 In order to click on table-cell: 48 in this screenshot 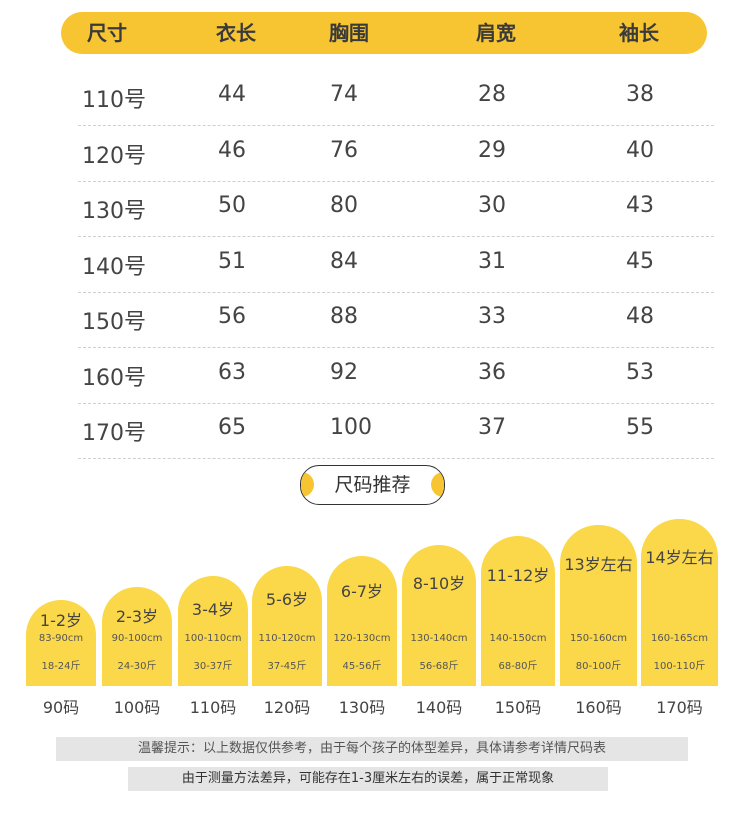, I will do `click(640, 316)`.